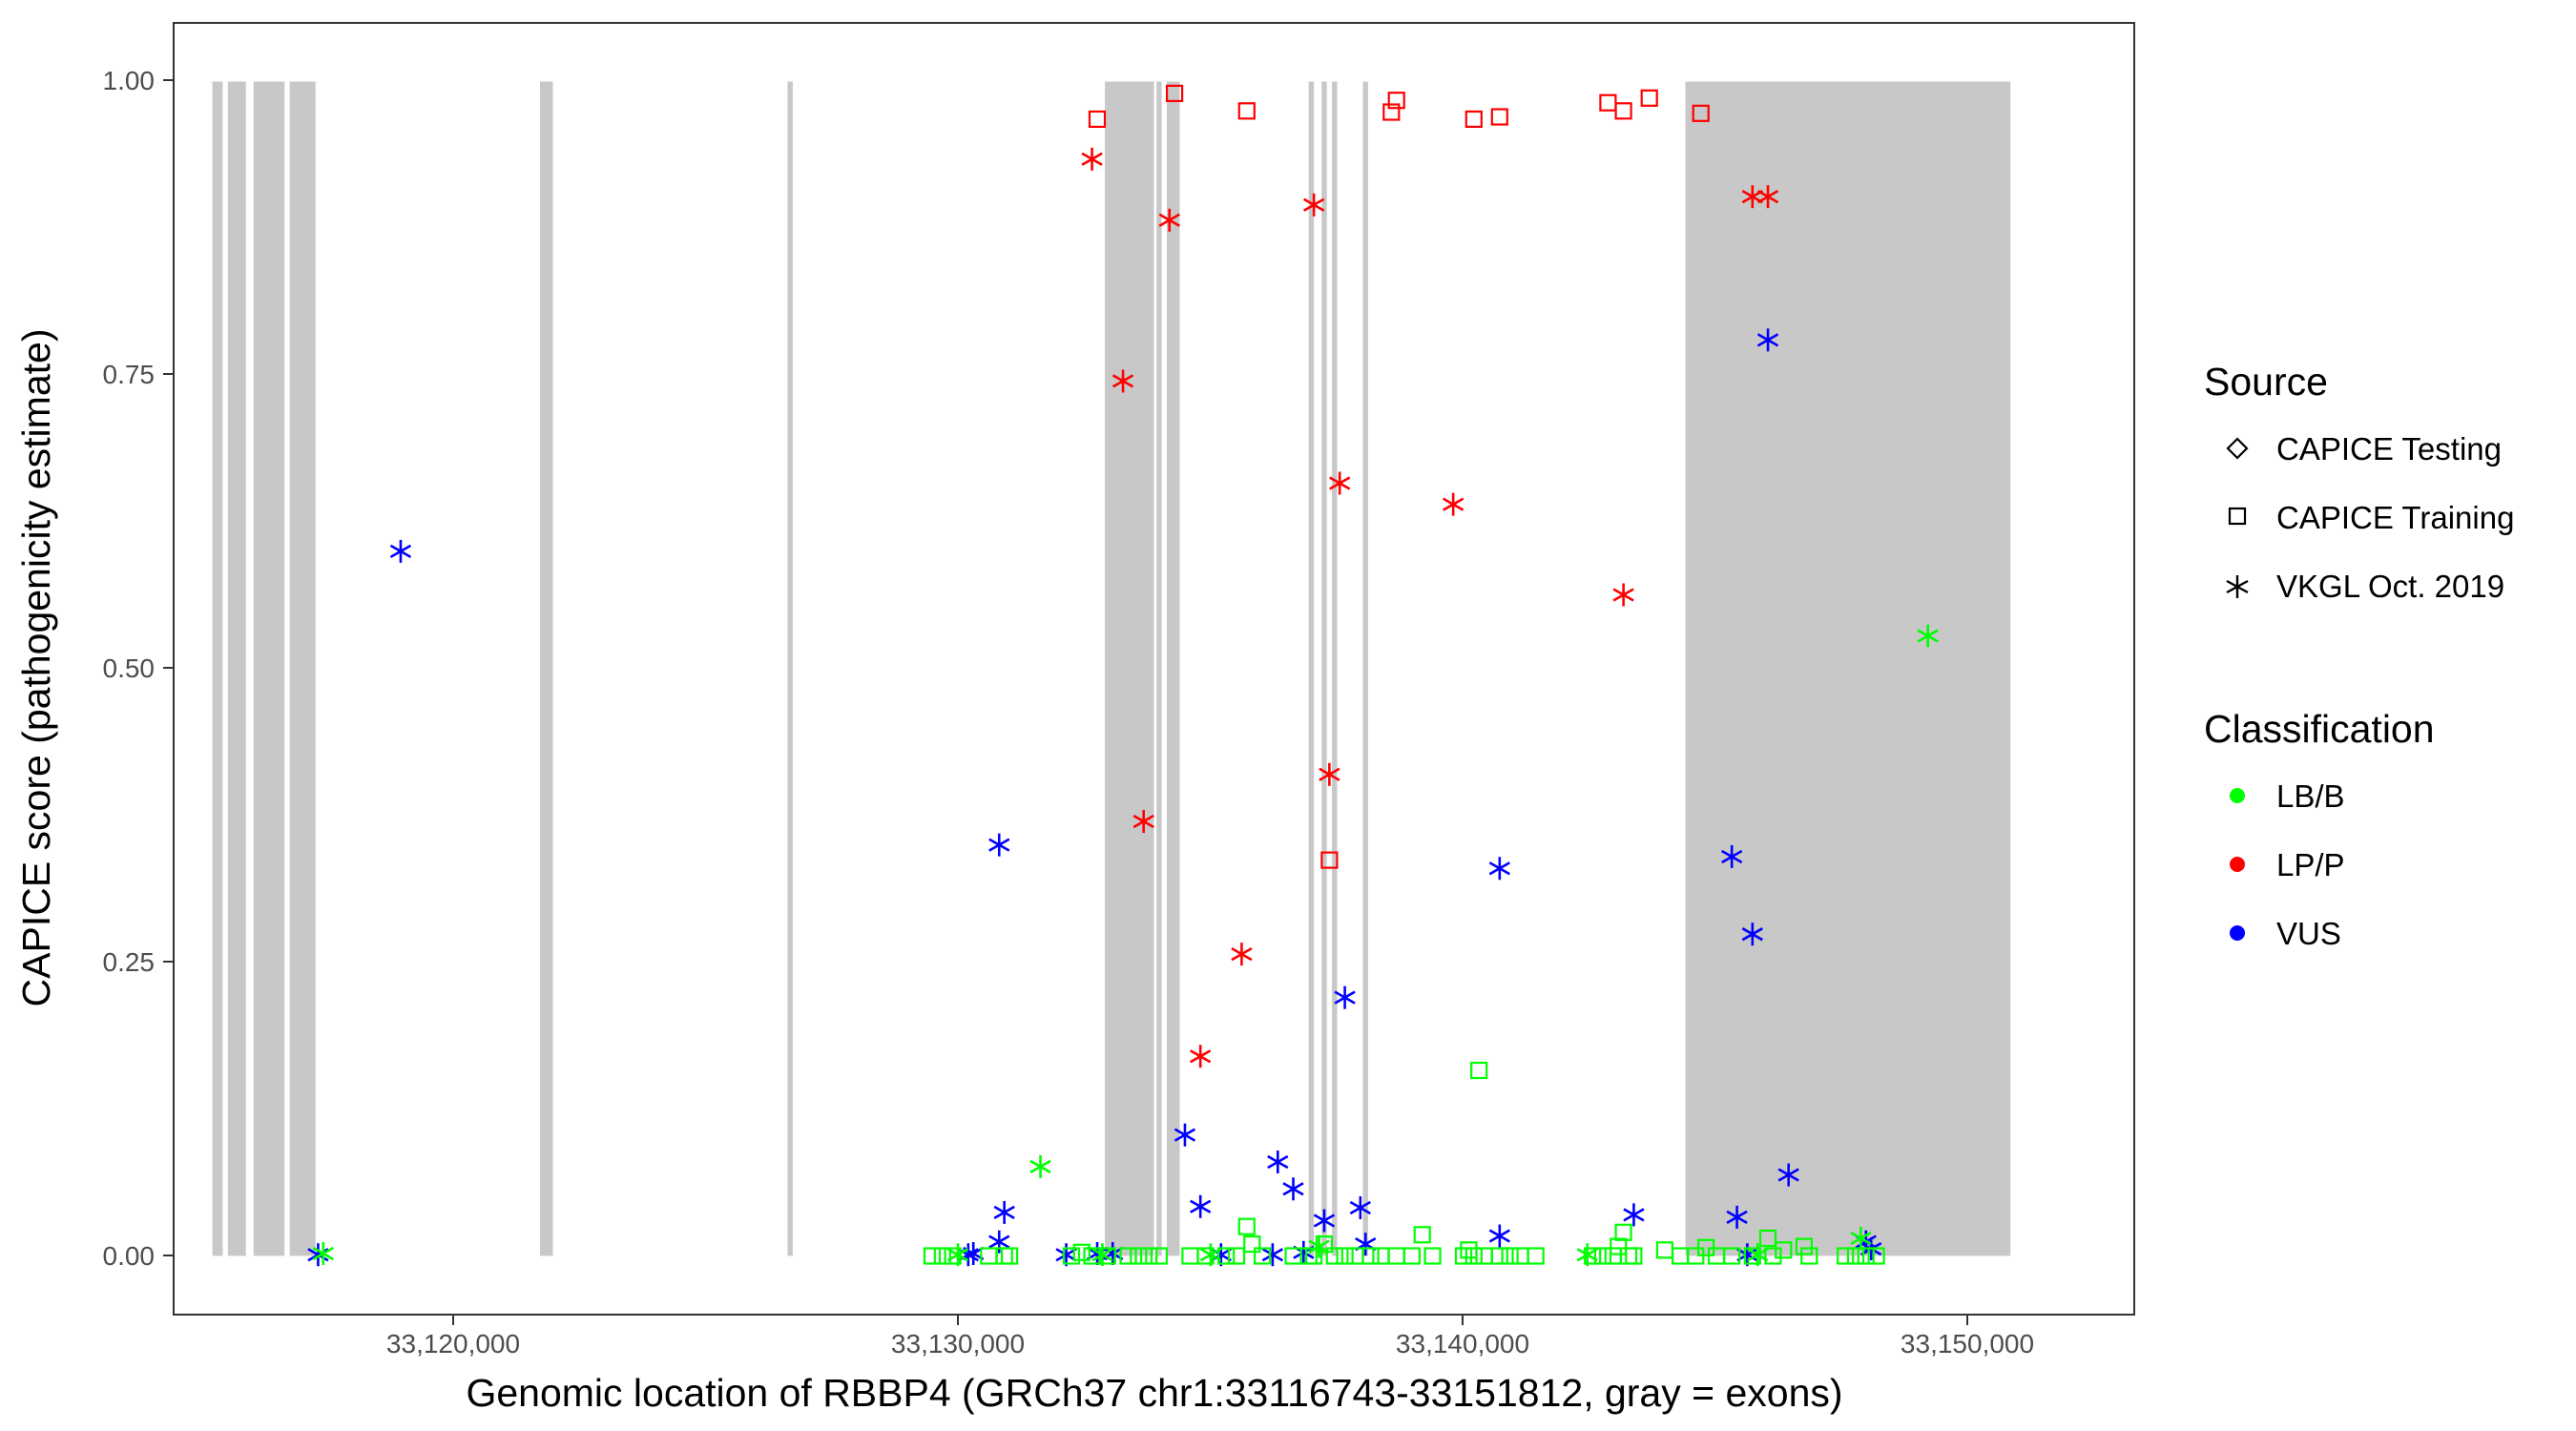 The height and width of the screenshot is (1431, 2576). I want to click on square-icon, so click(2237, 516).